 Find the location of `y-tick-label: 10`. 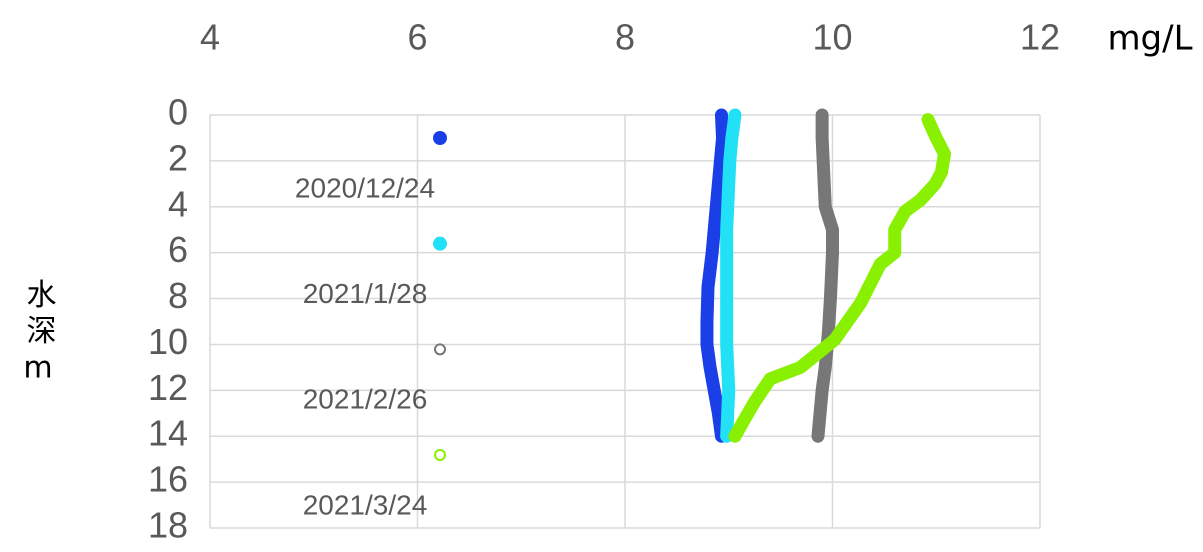

y-tick-label: 10 is located at coordinates (168, 341).